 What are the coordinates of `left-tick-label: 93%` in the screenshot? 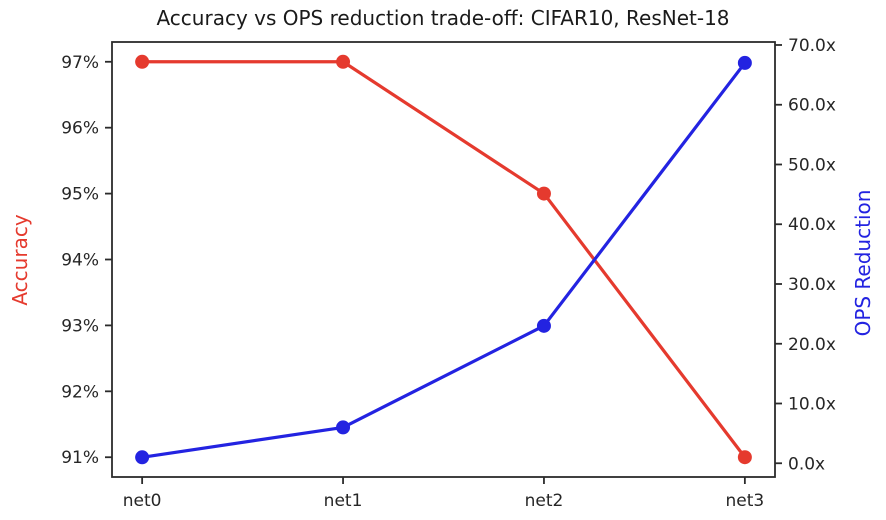 It's located at (80, 326).